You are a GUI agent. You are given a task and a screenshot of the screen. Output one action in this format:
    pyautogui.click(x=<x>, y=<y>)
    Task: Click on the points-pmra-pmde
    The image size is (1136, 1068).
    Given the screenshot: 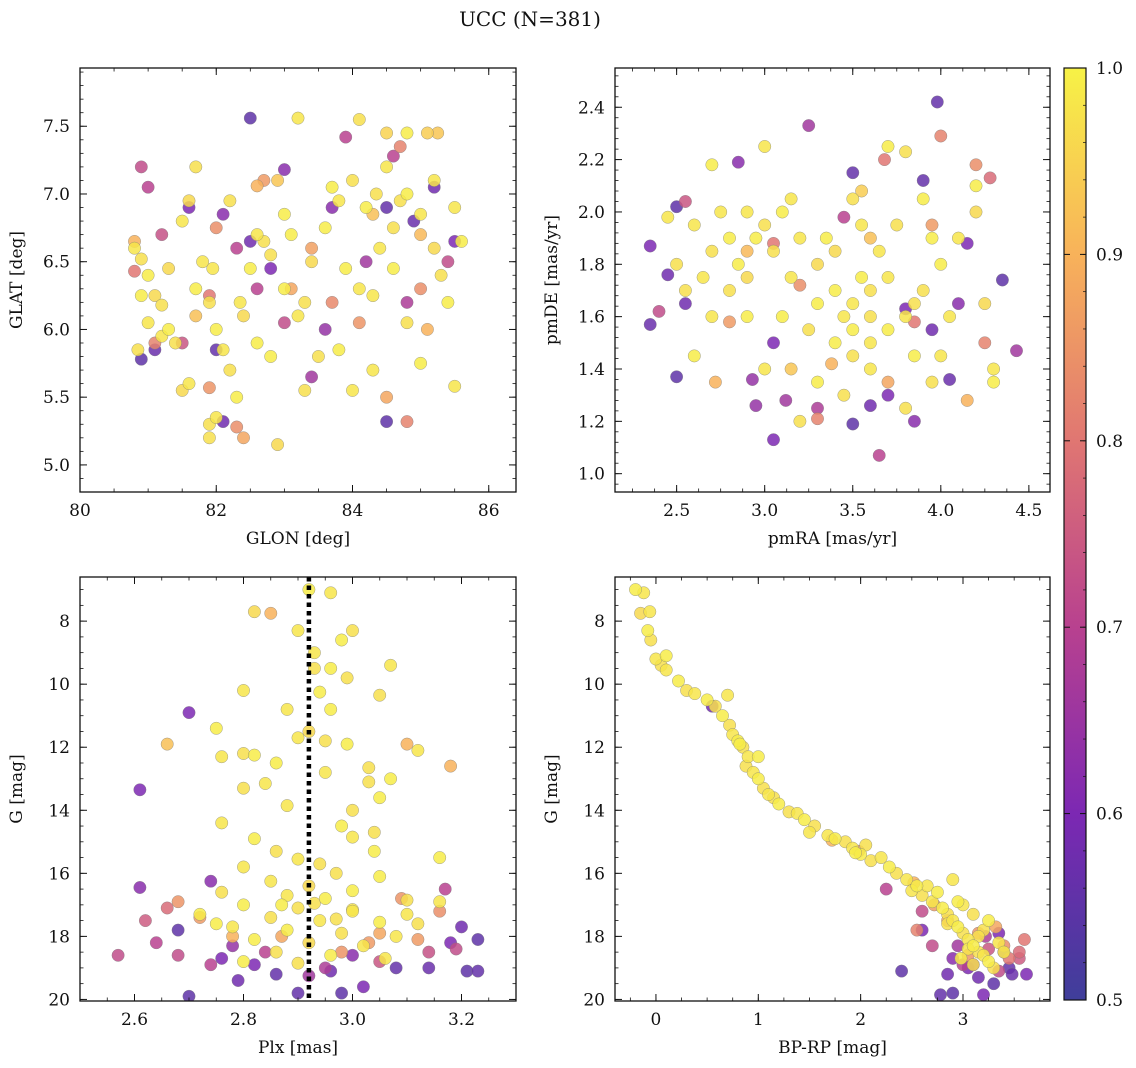 What is the action you would take?
    pyautogui.click(x=833, y=278)
    